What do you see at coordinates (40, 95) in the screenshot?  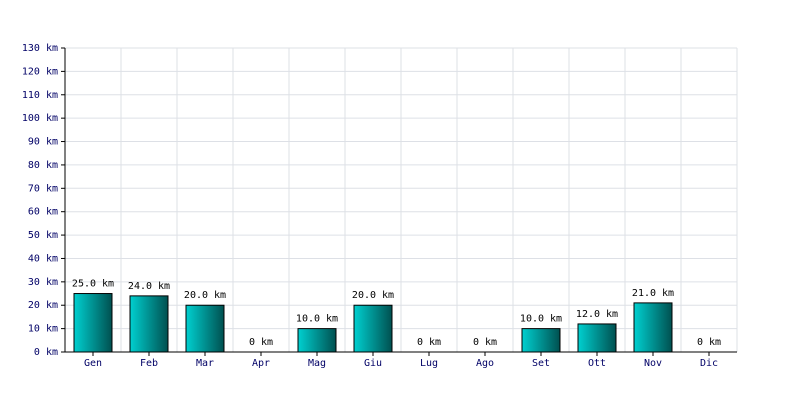 I see `y-tick-label: 110 km` at bounding box center [40, 95].